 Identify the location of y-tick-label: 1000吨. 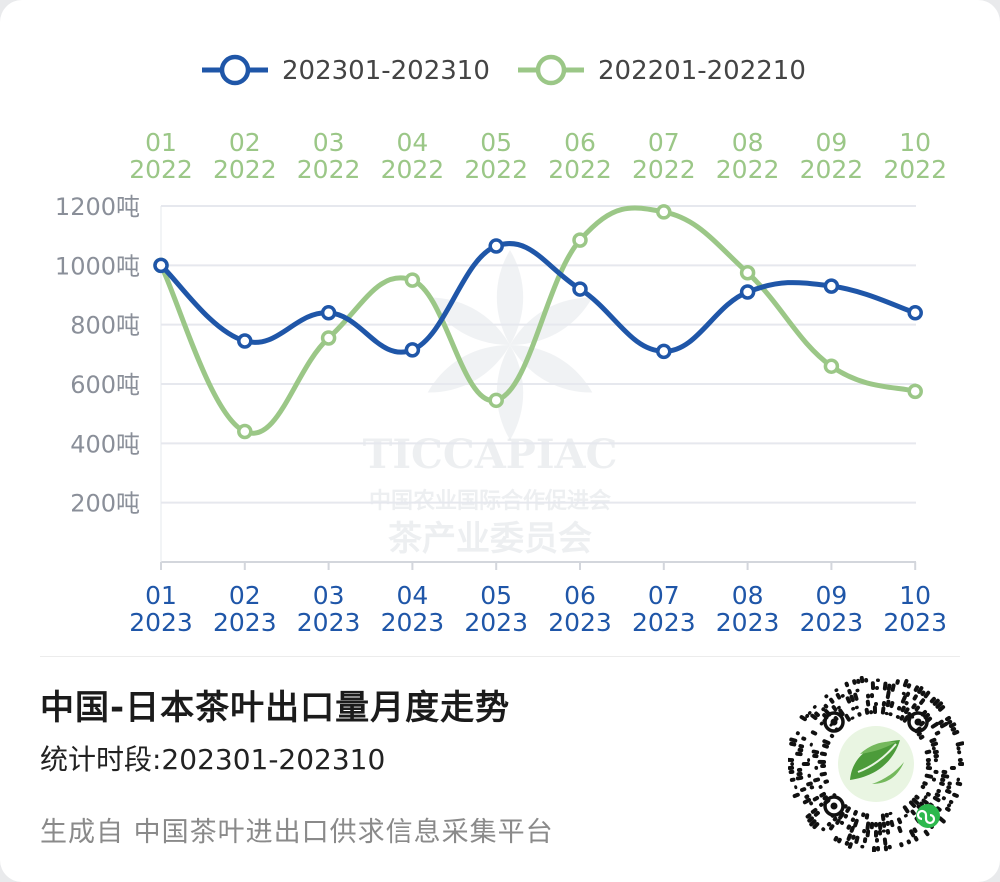
(97, 266).